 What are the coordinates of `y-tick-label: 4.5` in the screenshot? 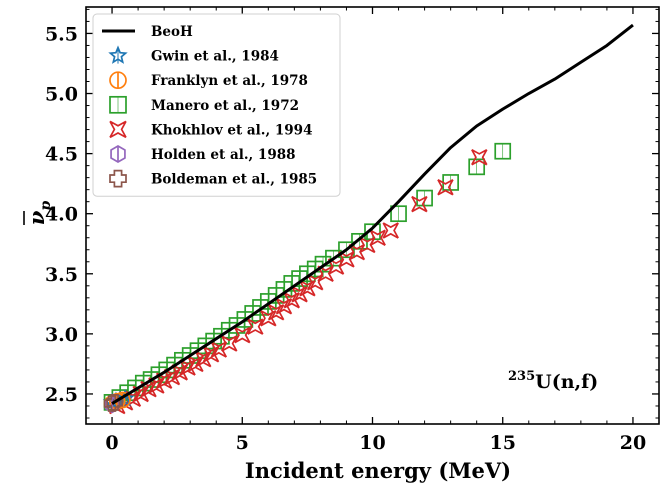 It's located at (61, 155).